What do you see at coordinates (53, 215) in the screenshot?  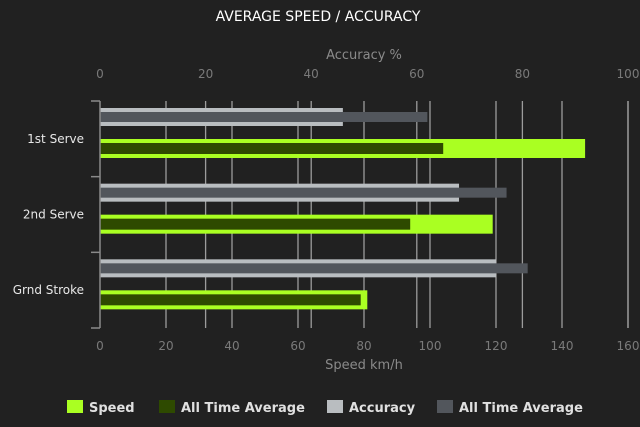 I see `category-label: 2nd Serve` at bounding box center [53, 215].